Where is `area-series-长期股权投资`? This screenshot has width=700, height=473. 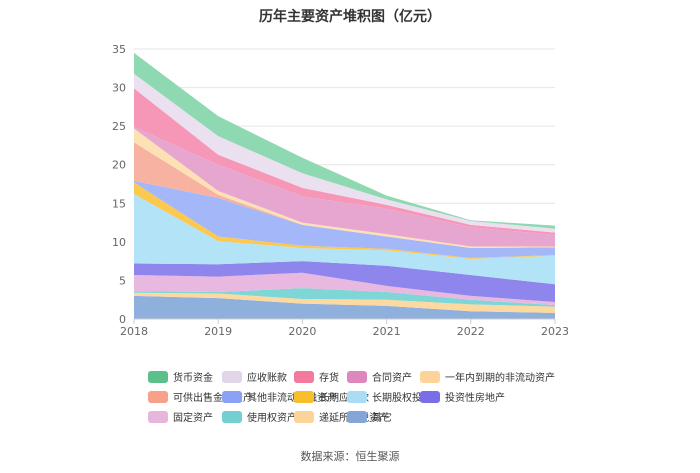
area-series-长期股权投资 is located at coordinates (344, 239).